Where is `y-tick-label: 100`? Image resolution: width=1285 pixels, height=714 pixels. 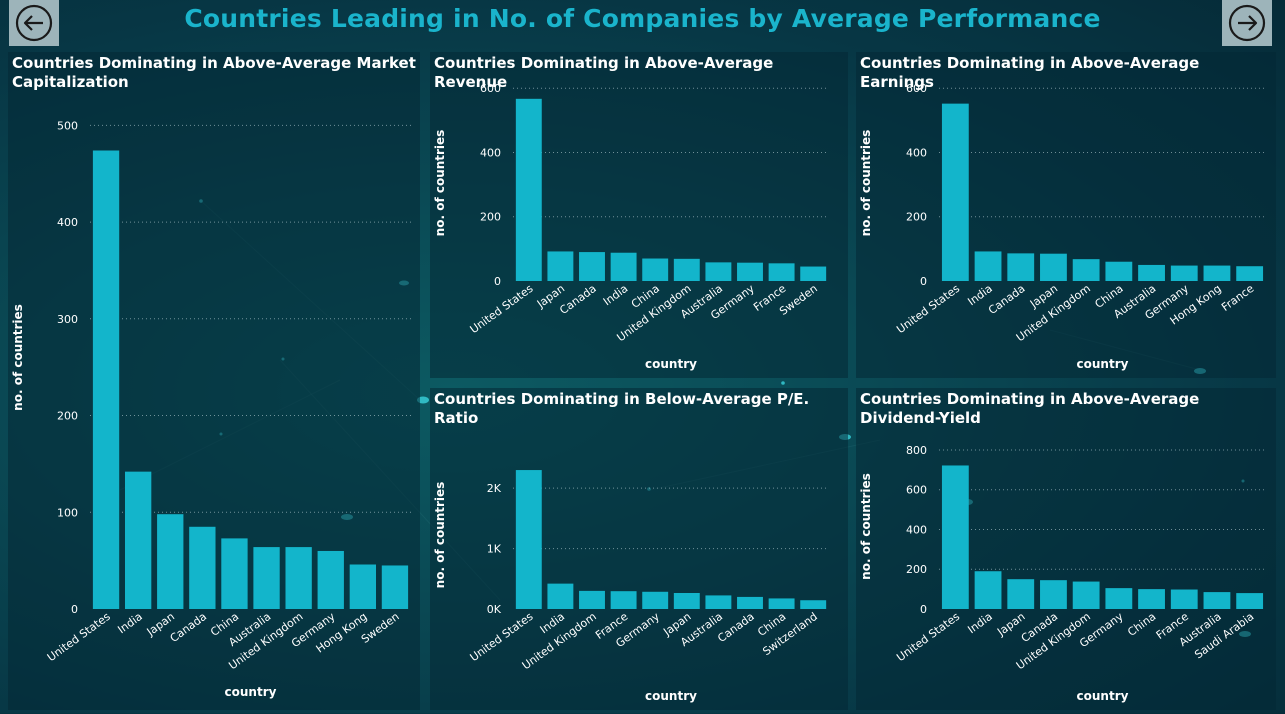
y-tick-label: 100 is located at coordinates (67, 512).